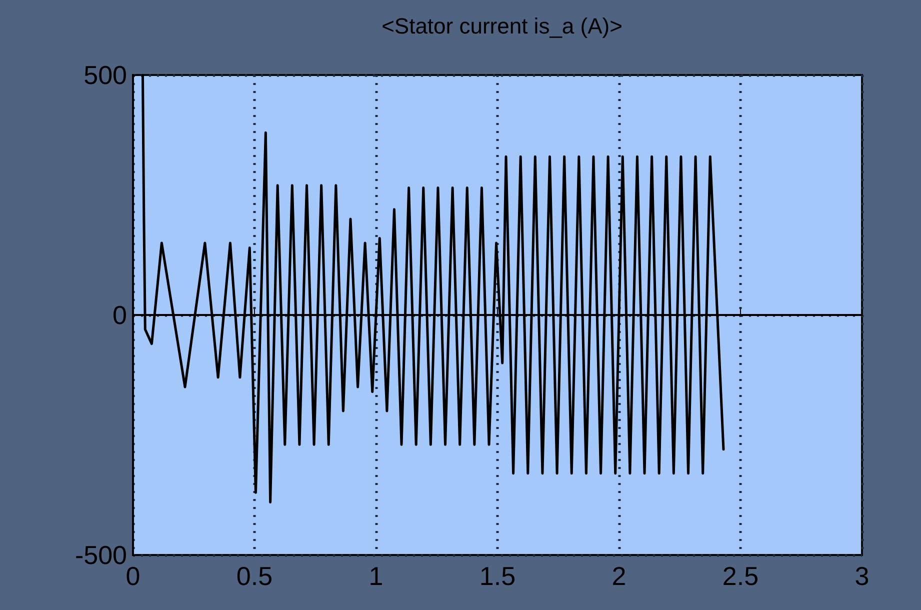 This screenshot has width=921, height=610. Describe the element at coordinates (862, 576) in the screenshot. I see `x-tick-label: 3` at that location.